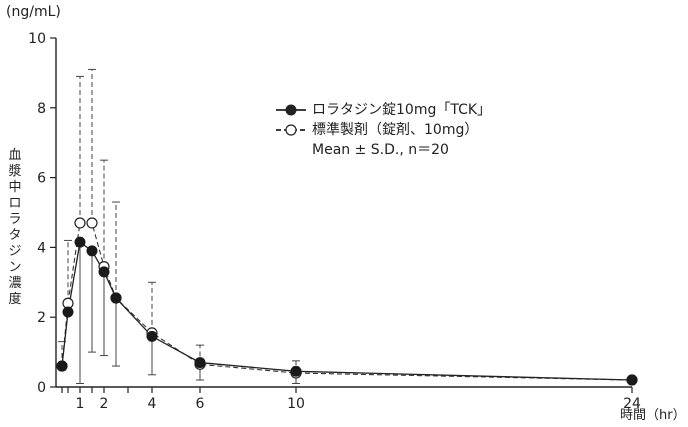  Describe the element at coordinates (41, 318) in the screenshot. I see `y-tick-label-2: 2` at that location.